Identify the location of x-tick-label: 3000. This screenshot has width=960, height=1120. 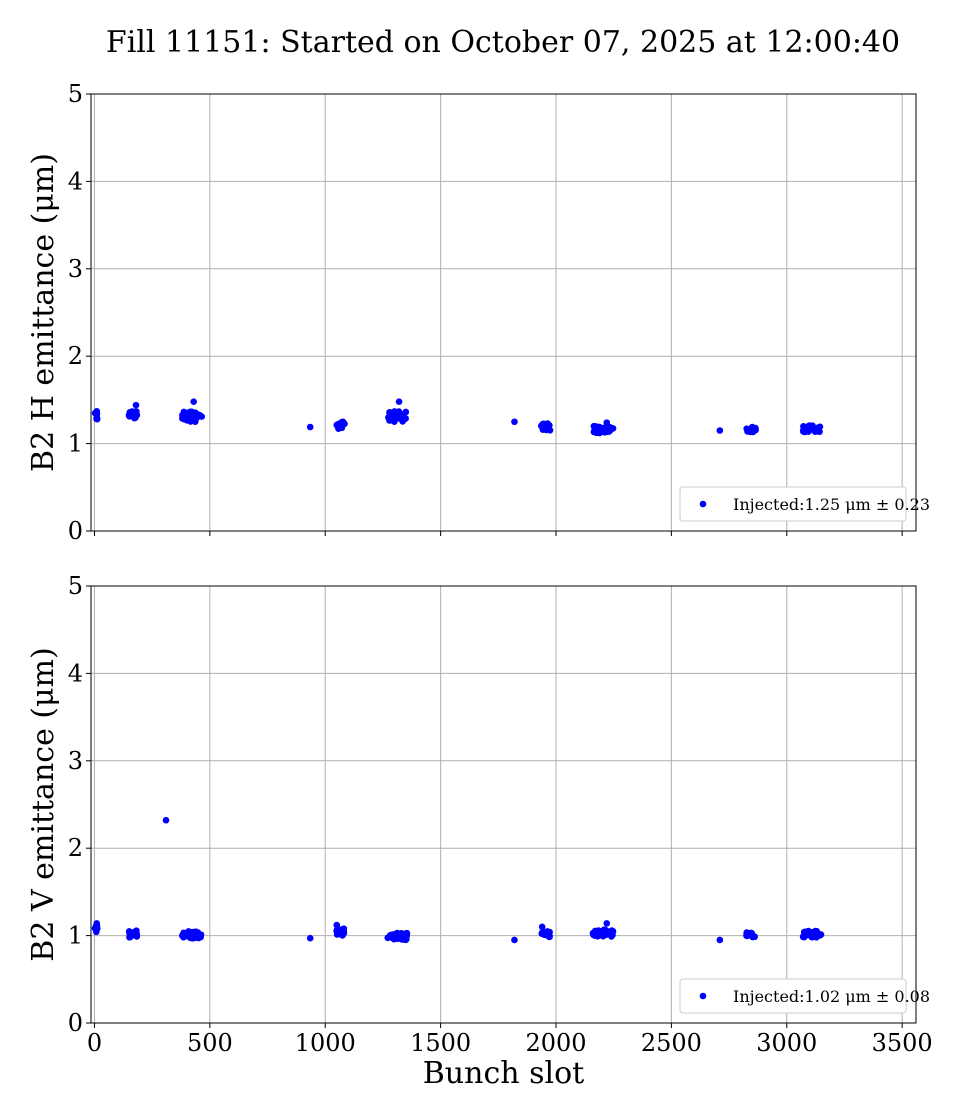
(786, 1043).